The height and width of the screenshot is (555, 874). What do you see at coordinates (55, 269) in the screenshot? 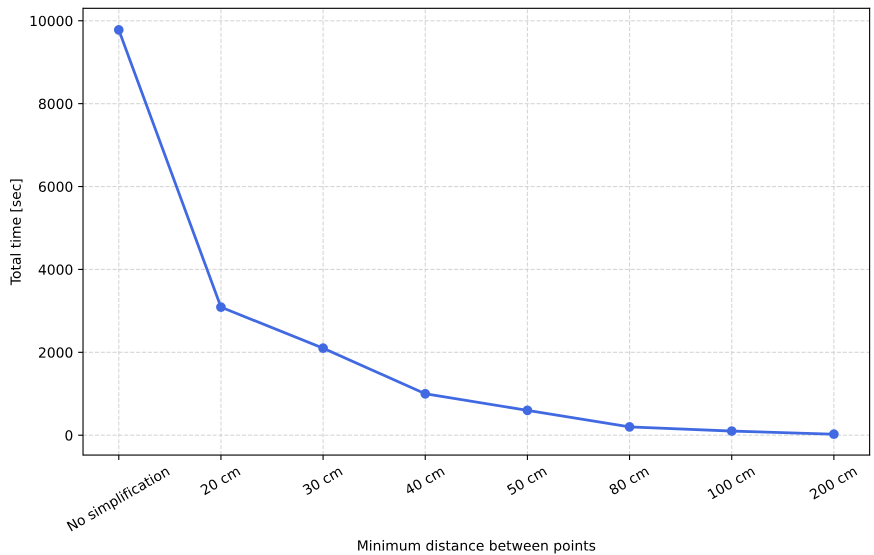
I see `y-tick-label: 4000` at bounding box center [55, 269].